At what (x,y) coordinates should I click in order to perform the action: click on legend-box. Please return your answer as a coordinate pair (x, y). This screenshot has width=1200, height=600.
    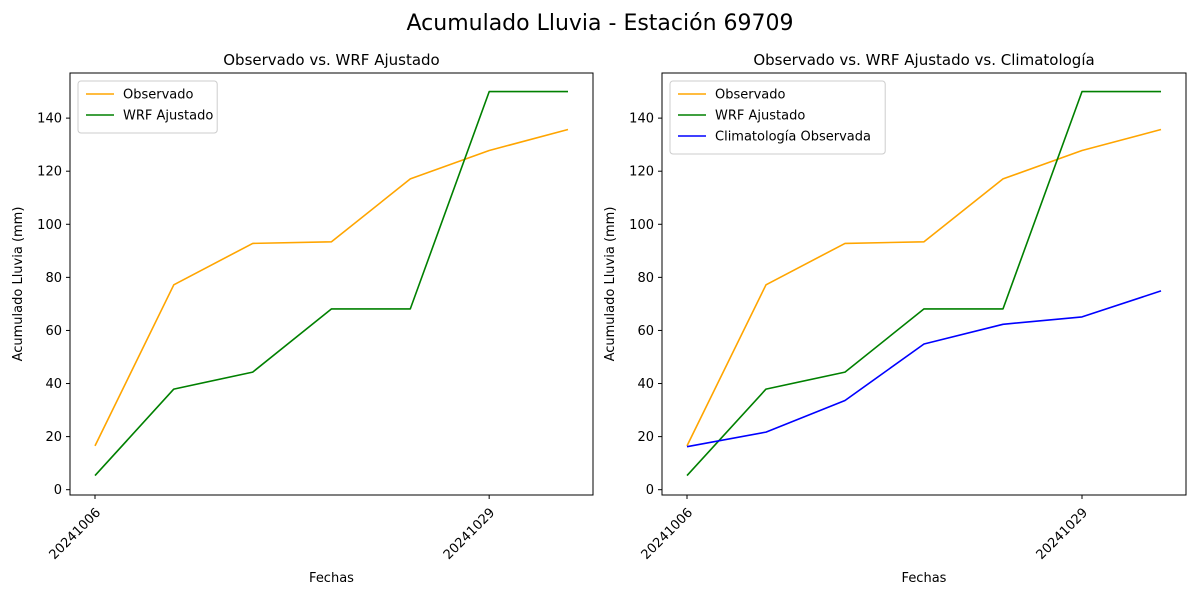
    Looking at the image, I should click on (777, 117).